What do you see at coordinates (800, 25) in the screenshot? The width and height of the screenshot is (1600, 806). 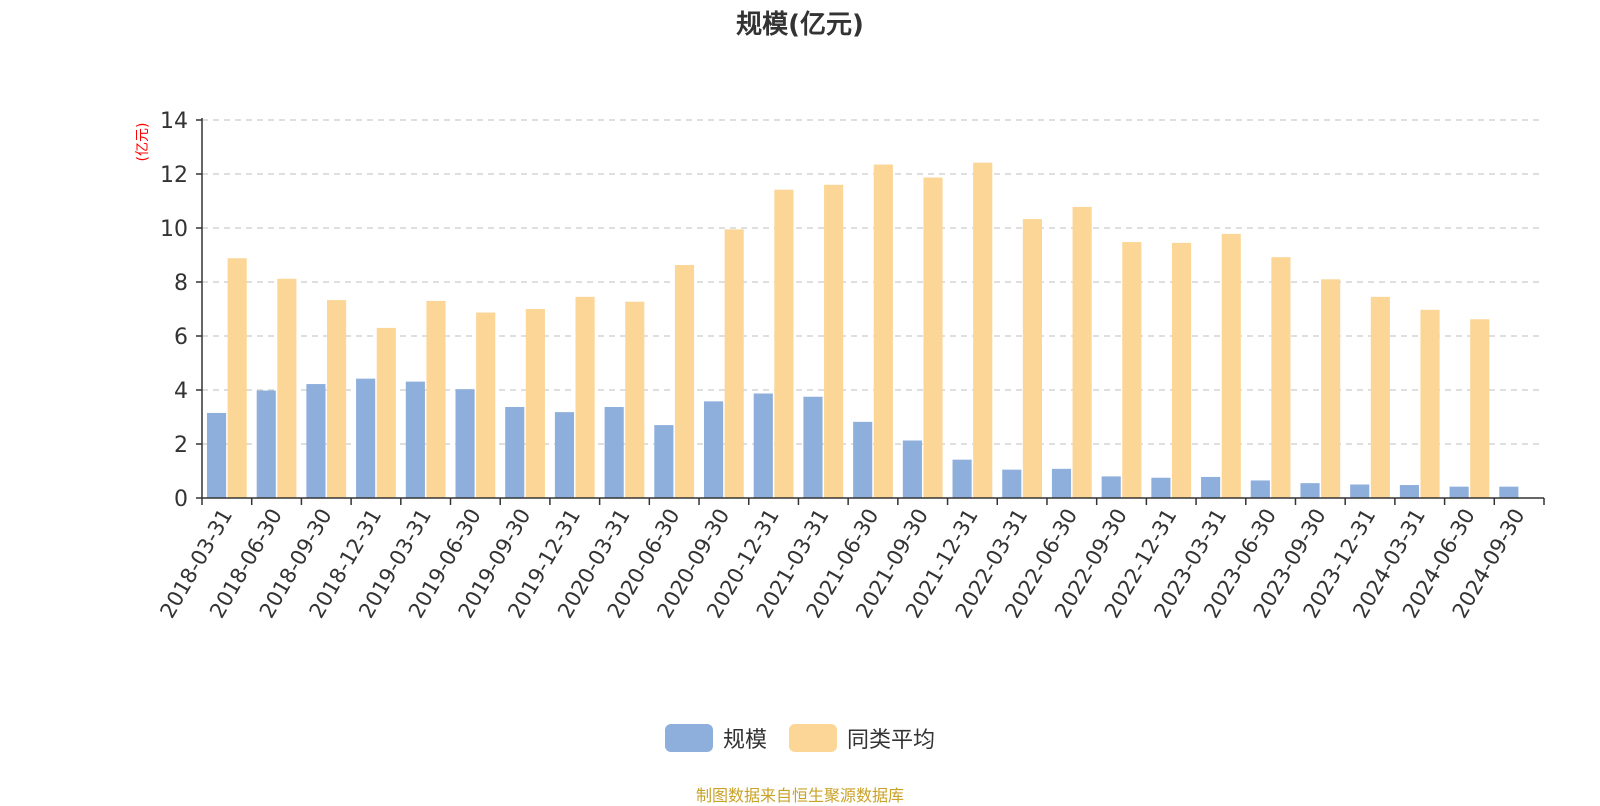 I see `chart-title: 规模(亿元)` at bounding box center [800, 25].